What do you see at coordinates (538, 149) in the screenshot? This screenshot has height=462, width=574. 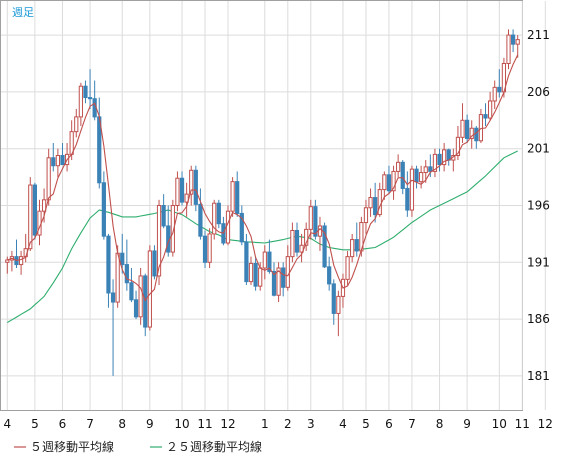 I see `y-tick-label: 201` at bounding box center [538, 149].